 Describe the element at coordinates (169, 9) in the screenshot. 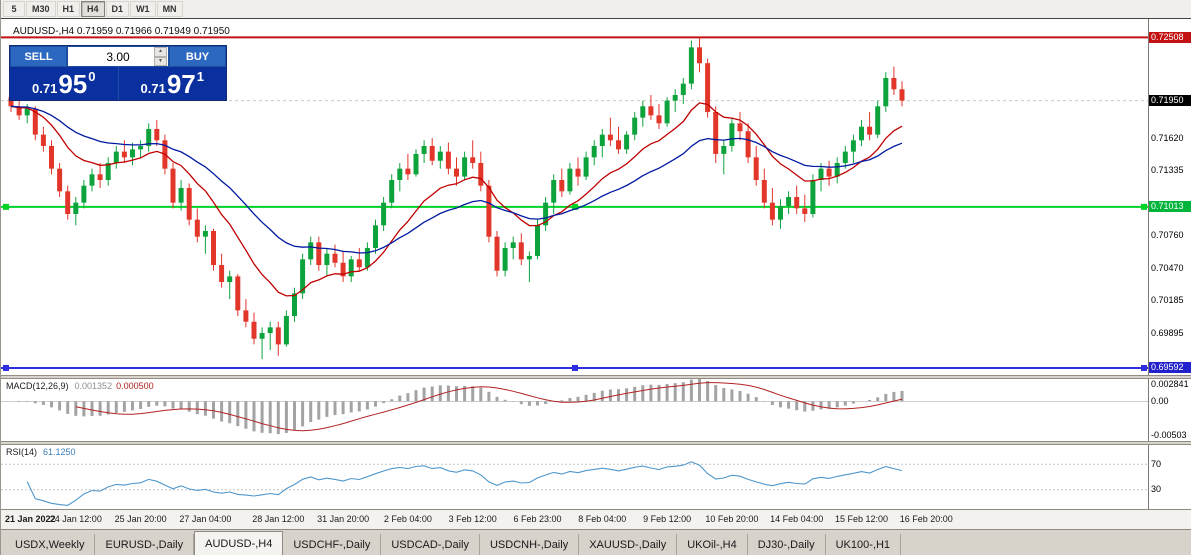

I see `timeframe-button-mn: MN` at that location.